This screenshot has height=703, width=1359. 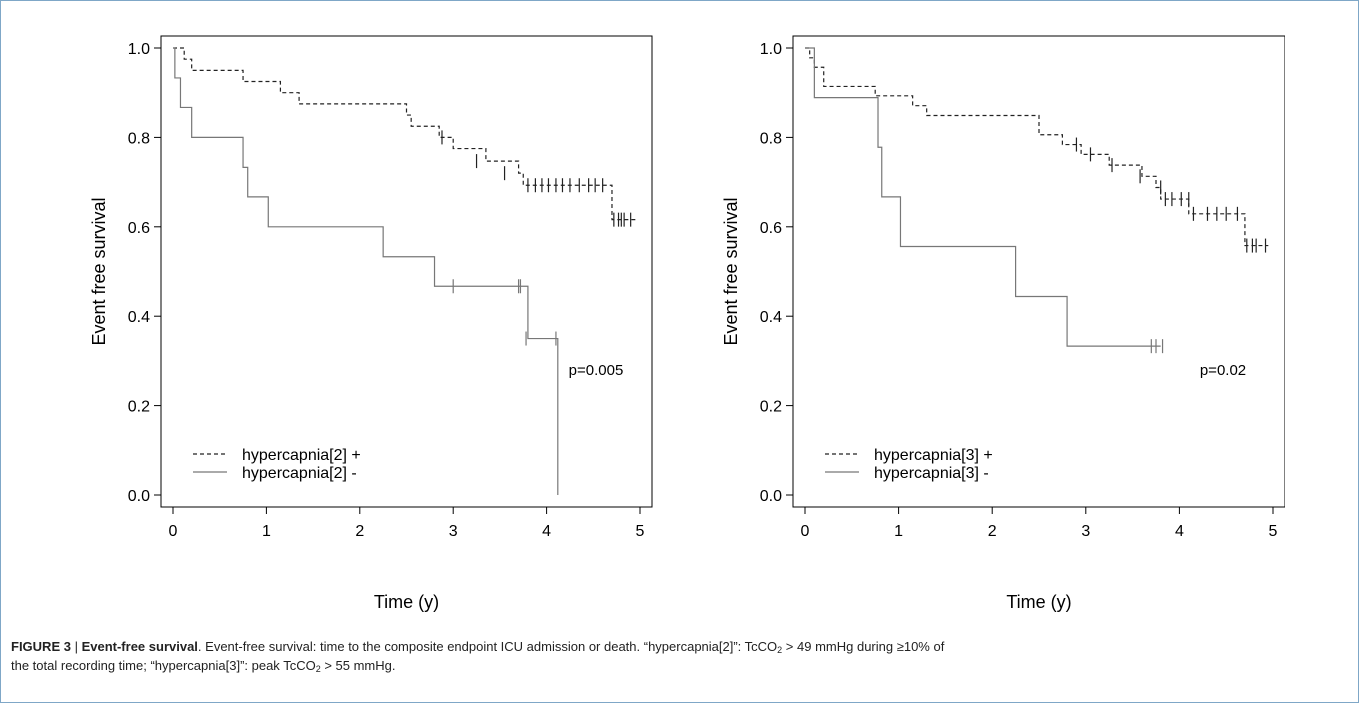 What do you see at coordinates (139, 646) in the screenshot?
I see `caption-title: Event-free survival` at bounding box center [139, 646].